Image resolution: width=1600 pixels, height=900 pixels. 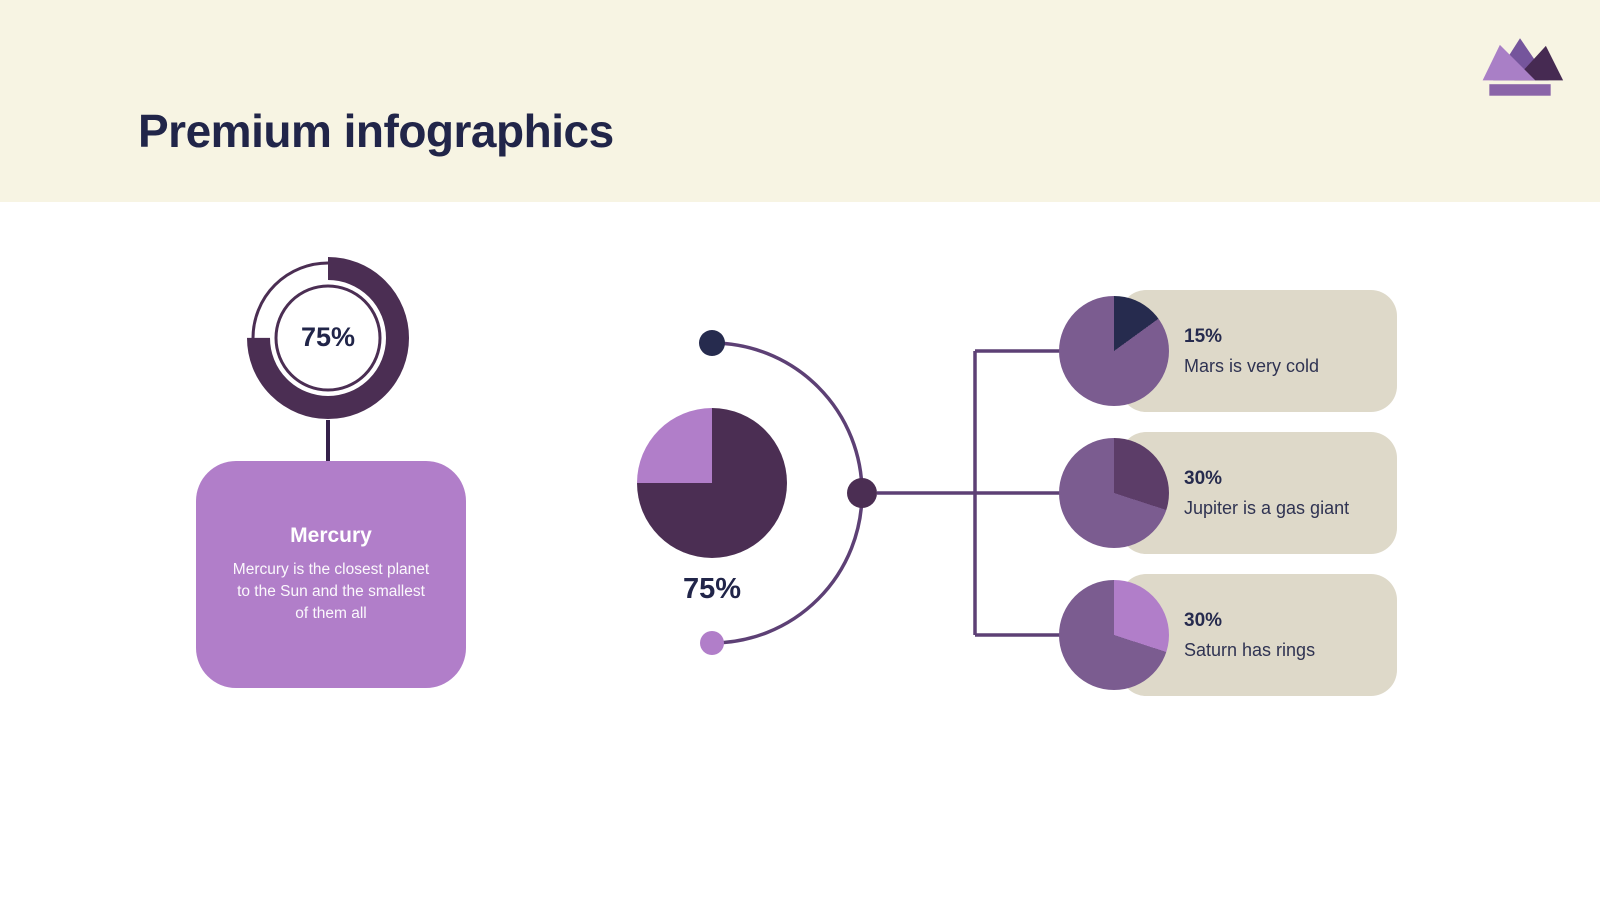 I want to click on jupiter-percent-label: 30%, so click(x=1203, y=478).